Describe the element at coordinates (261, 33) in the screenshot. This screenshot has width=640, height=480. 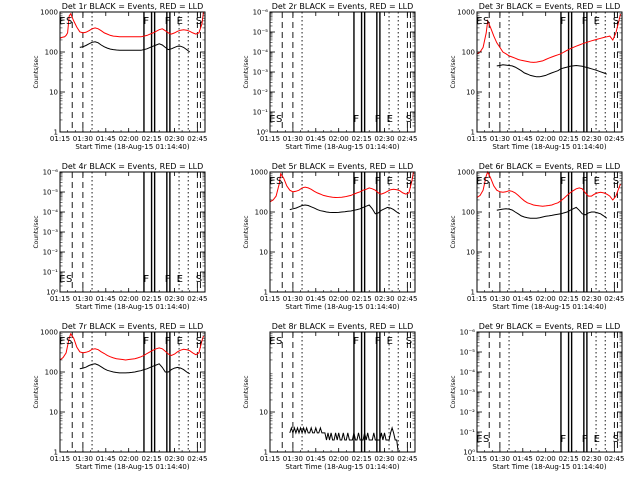
I see `y-tick-label: 10⁻⁵` at that location.